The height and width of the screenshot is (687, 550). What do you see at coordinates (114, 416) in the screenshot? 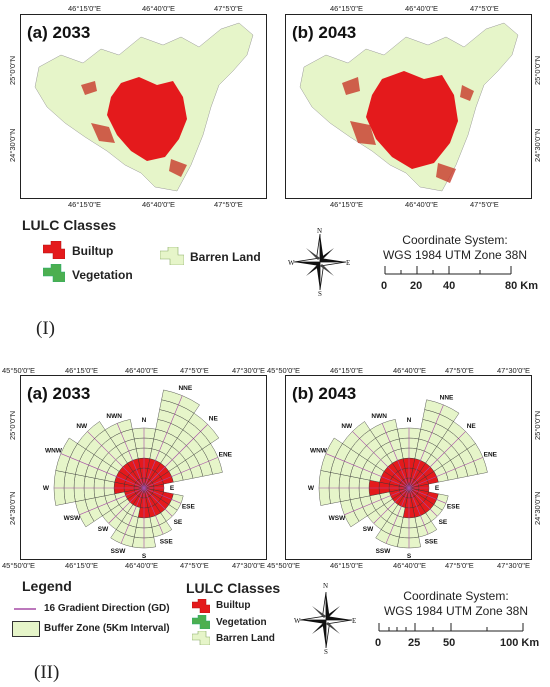
I see `direction-label: NWN` at bounding box center [114, 416].